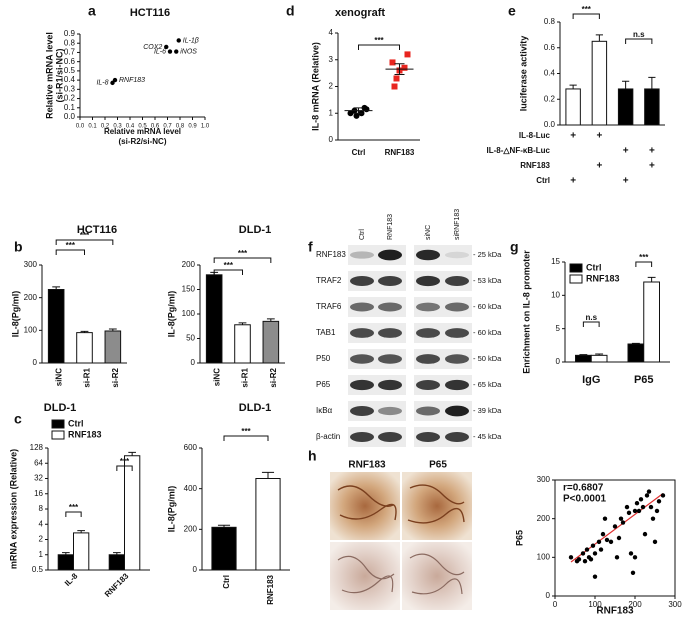  Describe the element at coordinates (438, 465) in the screenshot. I see `histology-label: P65` at that location.